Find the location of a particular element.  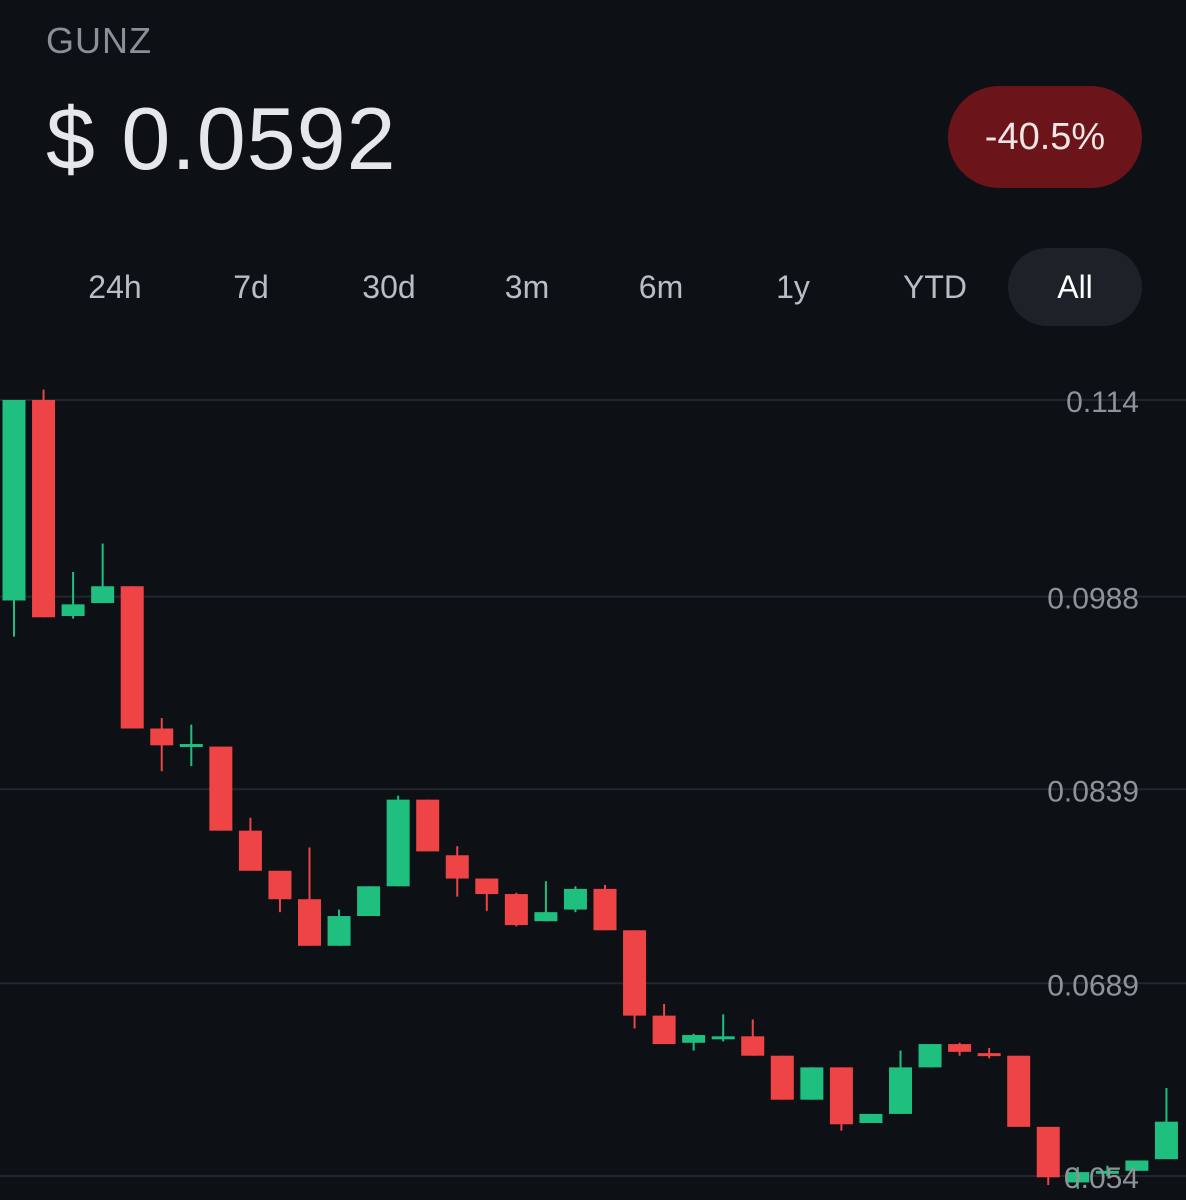

price-change-badge: -40.5% is located at coordinates (1045, 137).